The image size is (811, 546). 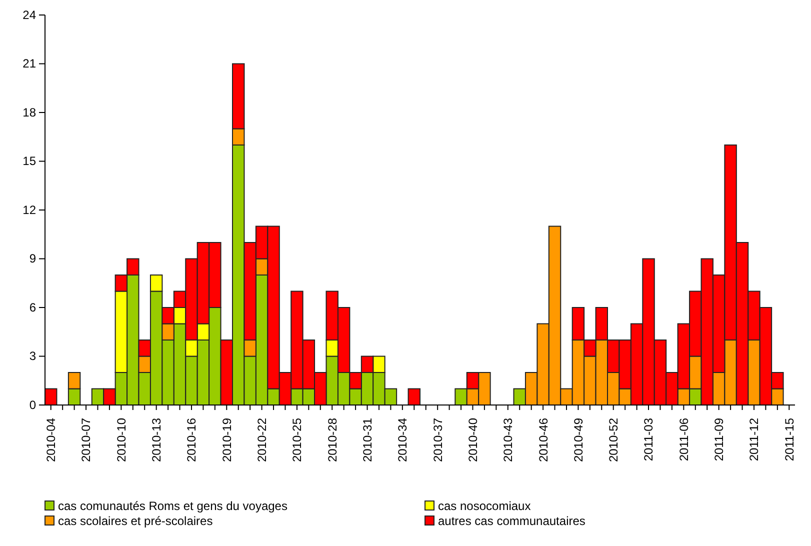 What do you see at coordinates (29, 112) in the screenshot?
I see `y-tick-label: 18` at bounding box center [29, 112].